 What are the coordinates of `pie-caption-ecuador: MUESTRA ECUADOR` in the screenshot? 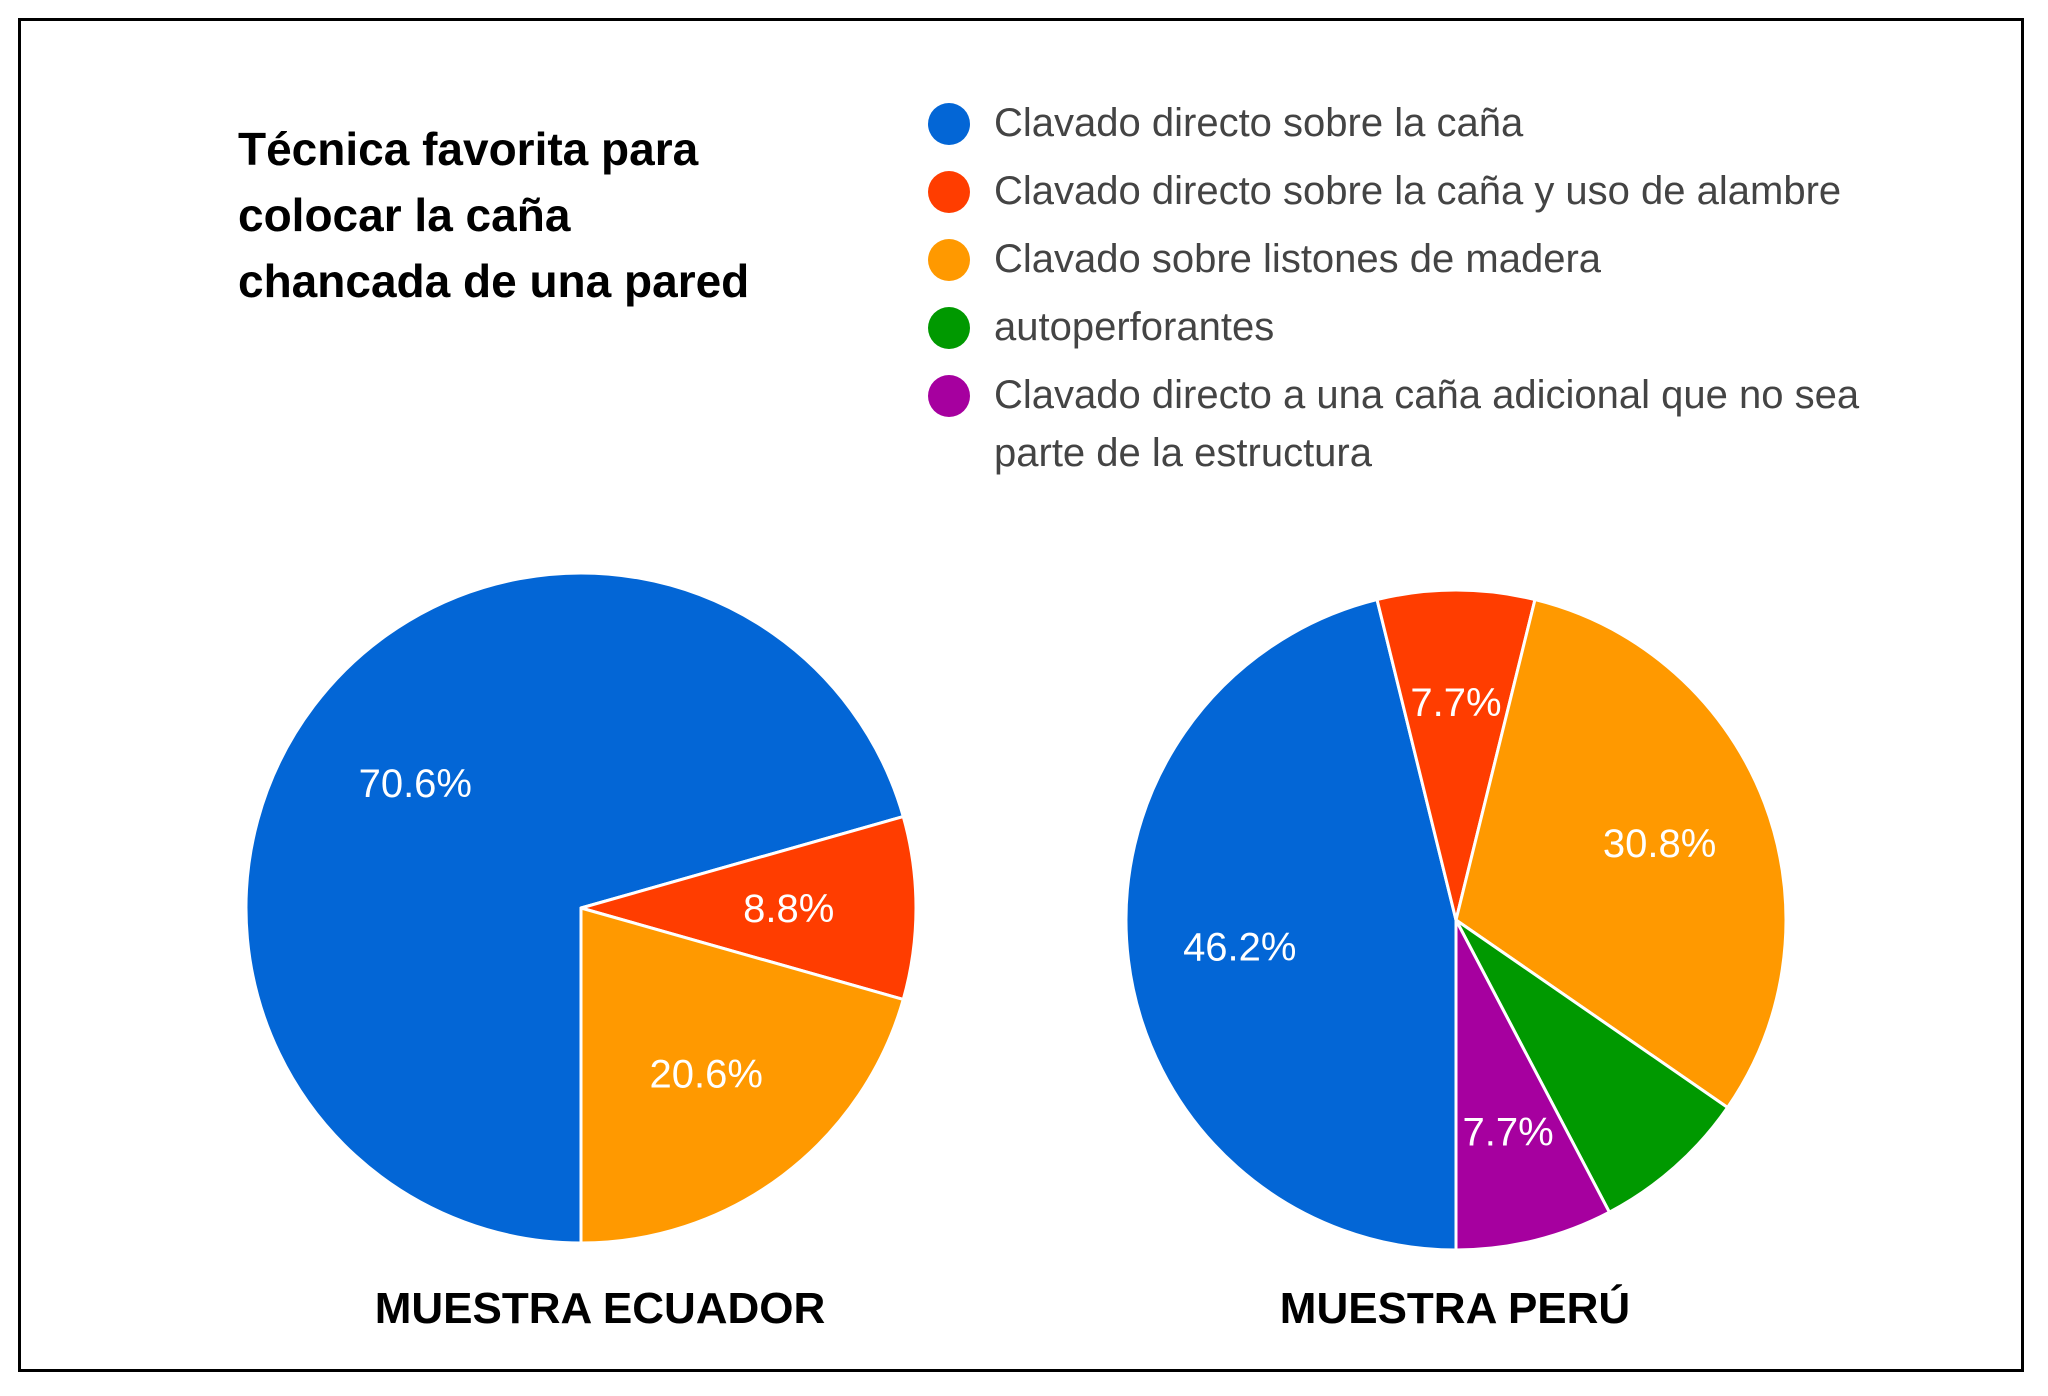 It's located at (600, 1308).